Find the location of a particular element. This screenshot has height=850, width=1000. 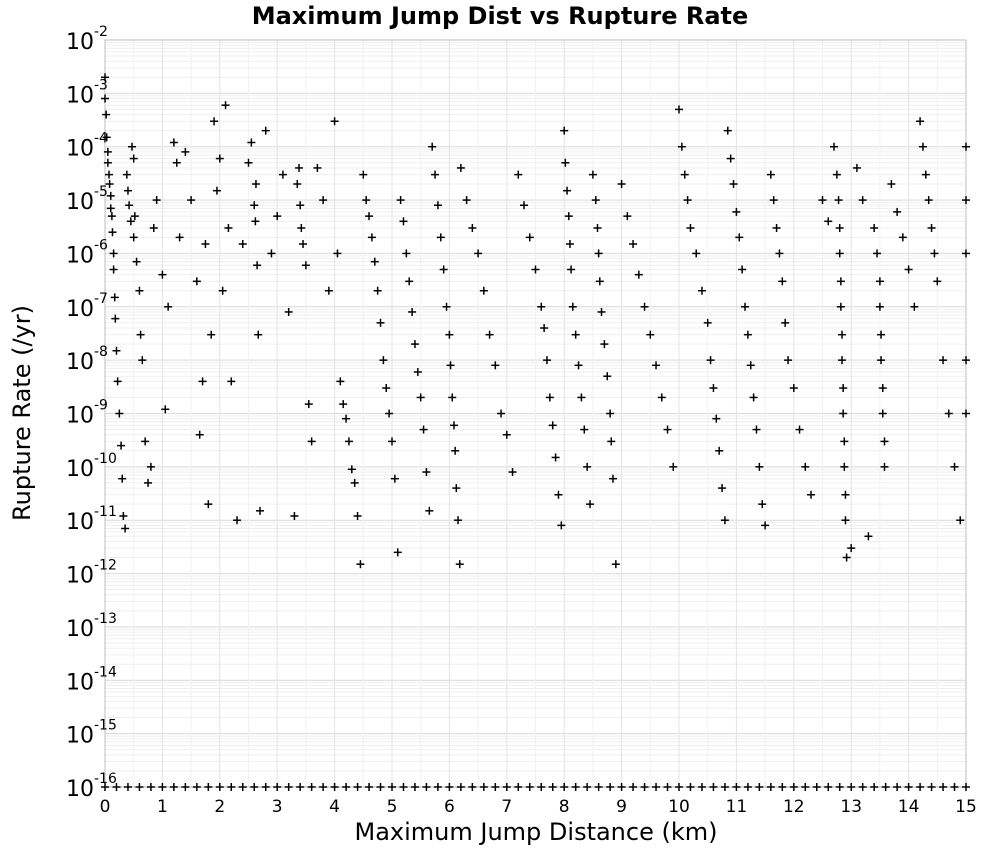

y-tick-label: 10⁻² is located at coordinates (87, 39).